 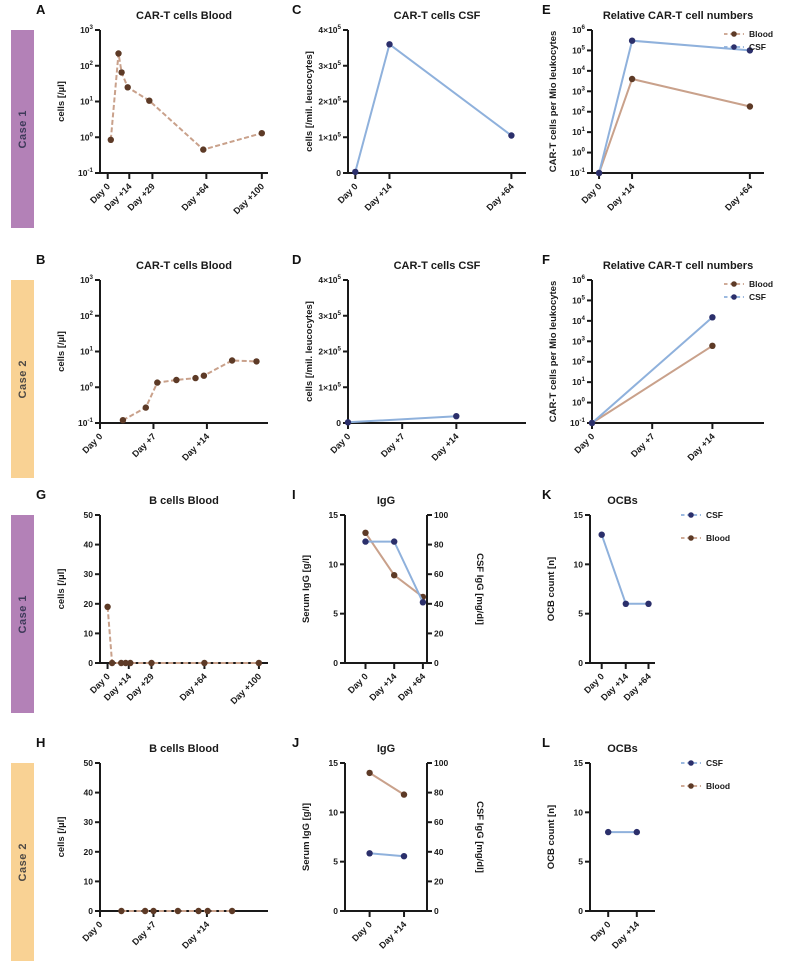 I want to click on svg-text: OCBs, so click(x=622, y=749).